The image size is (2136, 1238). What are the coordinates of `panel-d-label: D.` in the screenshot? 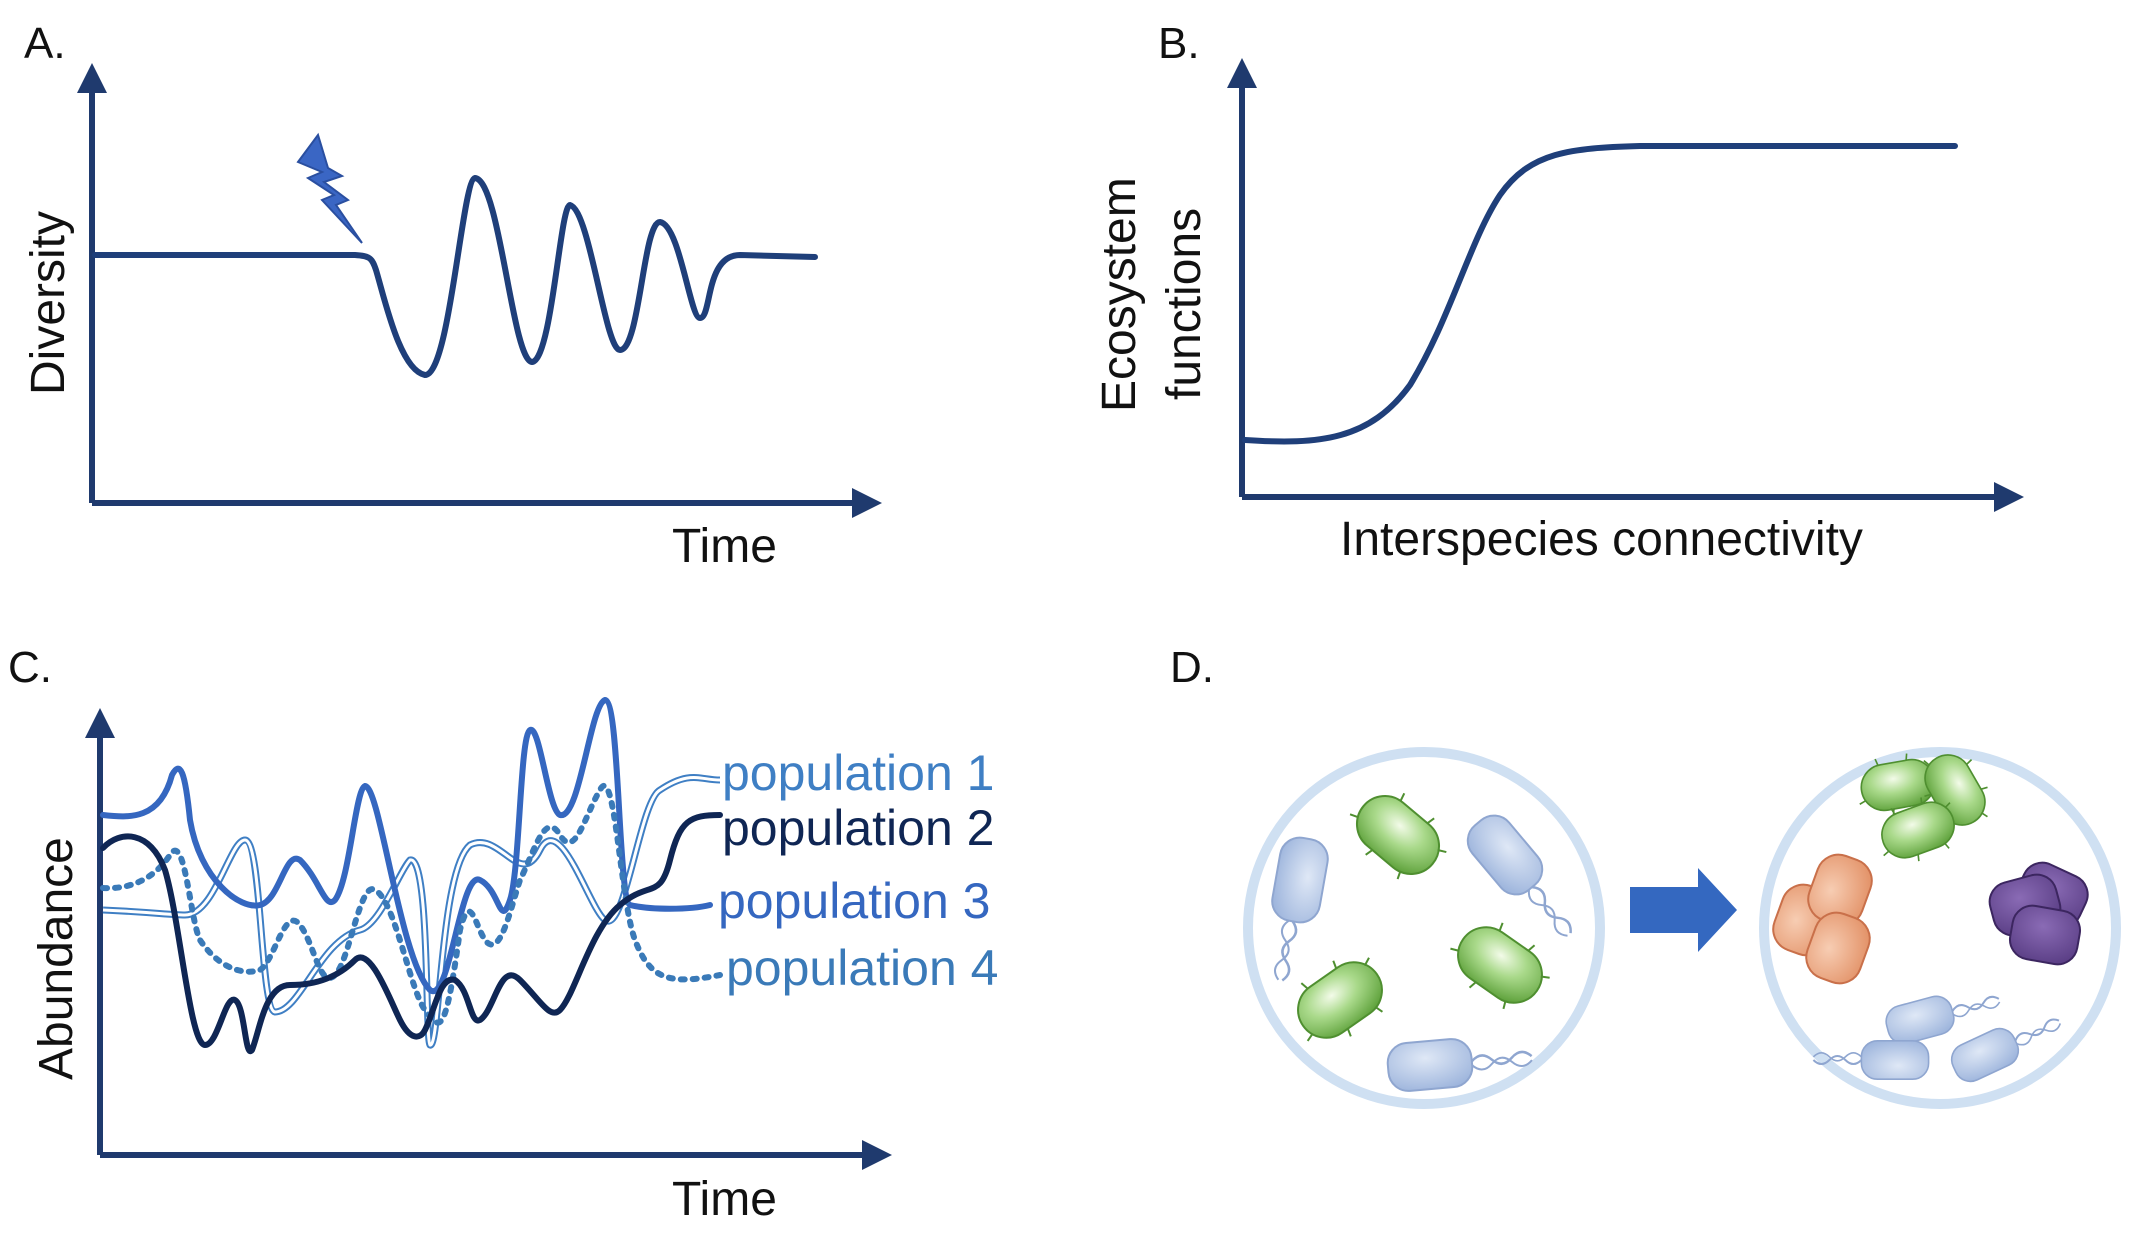 It's located at (1192, 667).